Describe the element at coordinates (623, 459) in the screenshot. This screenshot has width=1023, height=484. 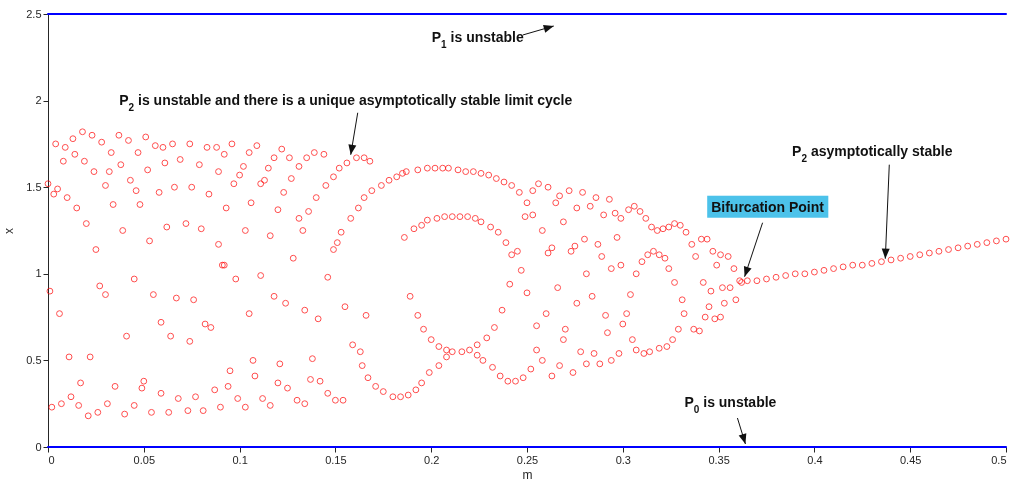
I see `x-tick-label: 0.3` at that location.